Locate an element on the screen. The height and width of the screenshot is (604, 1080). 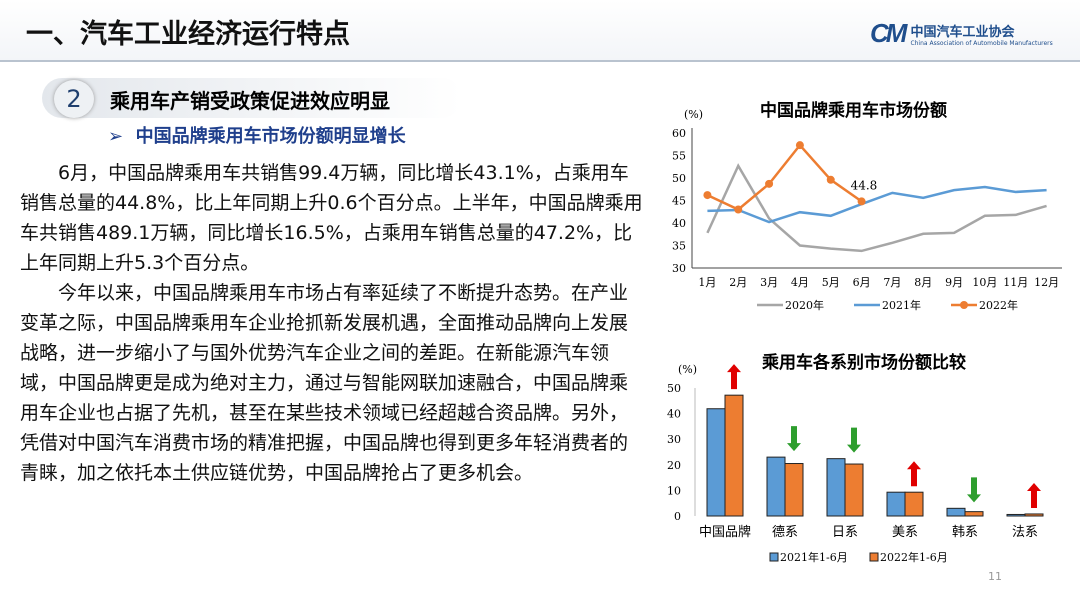
bar-中国品牌-2021年1-6月 is located at coordinates (716, 462).